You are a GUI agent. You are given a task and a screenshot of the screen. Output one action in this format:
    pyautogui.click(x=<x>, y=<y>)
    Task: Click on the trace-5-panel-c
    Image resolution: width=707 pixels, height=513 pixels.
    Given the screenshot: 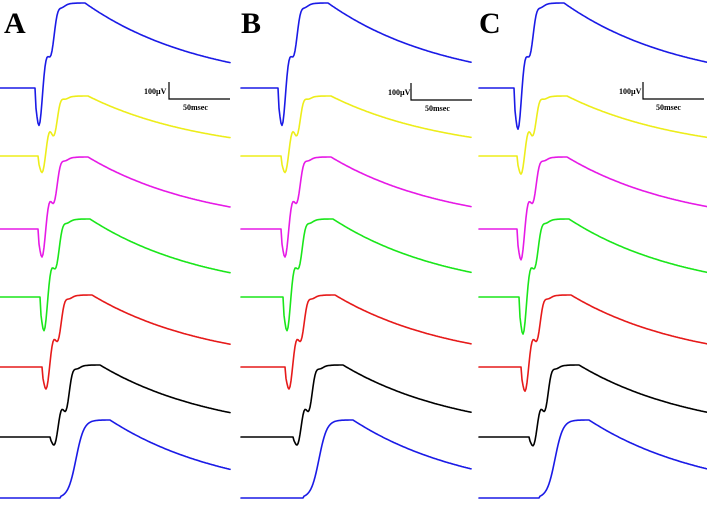 What is the action you would take?
    pyautogui.click(x=592, y=343)
    